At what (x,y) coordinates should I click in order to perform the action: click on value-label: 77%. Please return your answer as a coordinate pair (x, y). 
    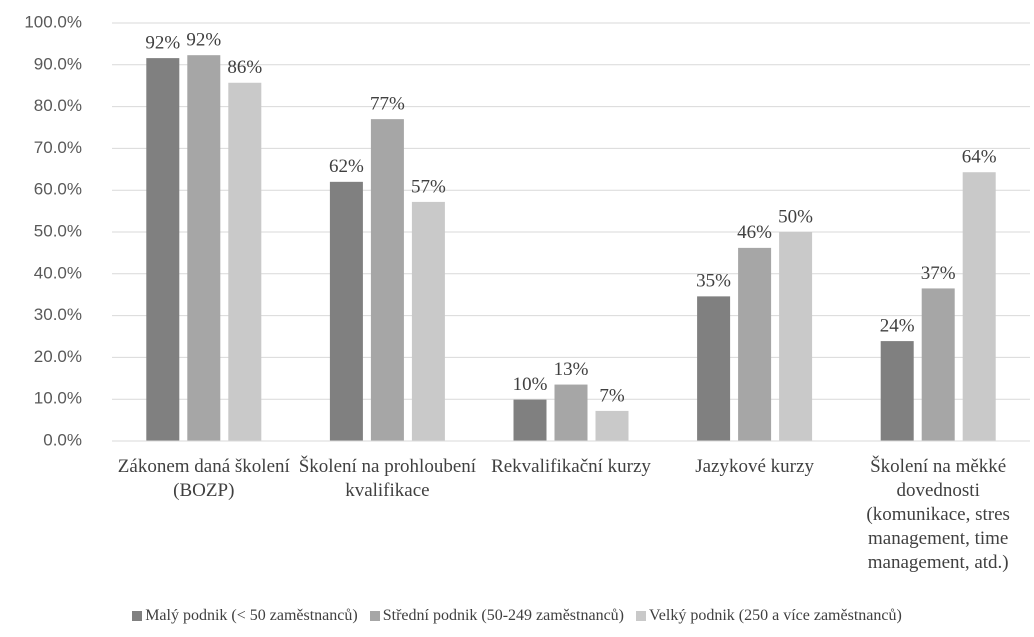
    Looking at the image, I should click on (387, 103).